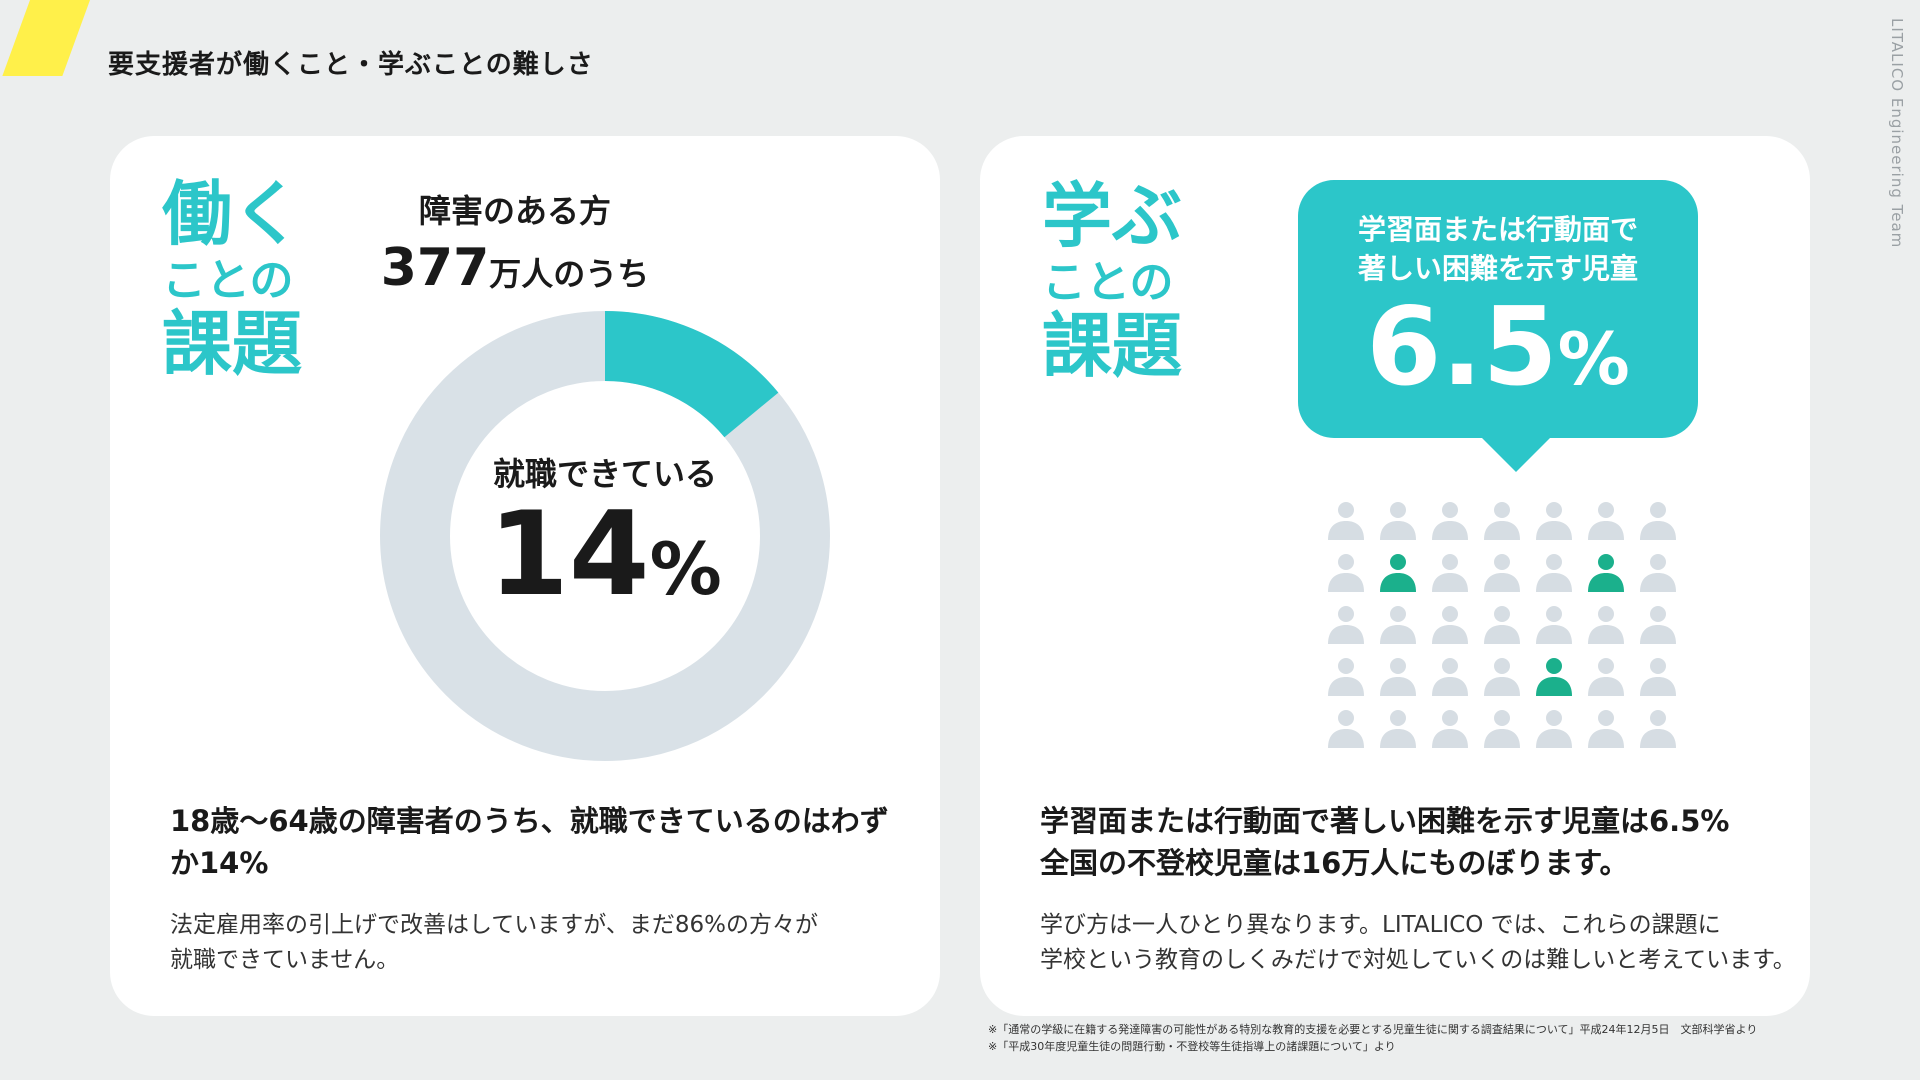 This screenshot has height=1080, width=1920. What do you see at coordinates (530, 942) in the screenshot?
I see `work-body: 法定雇用率の引上げで改善はしていますが、まだ86%の方々が 就職できていません。` at bounding box center [530, 942].